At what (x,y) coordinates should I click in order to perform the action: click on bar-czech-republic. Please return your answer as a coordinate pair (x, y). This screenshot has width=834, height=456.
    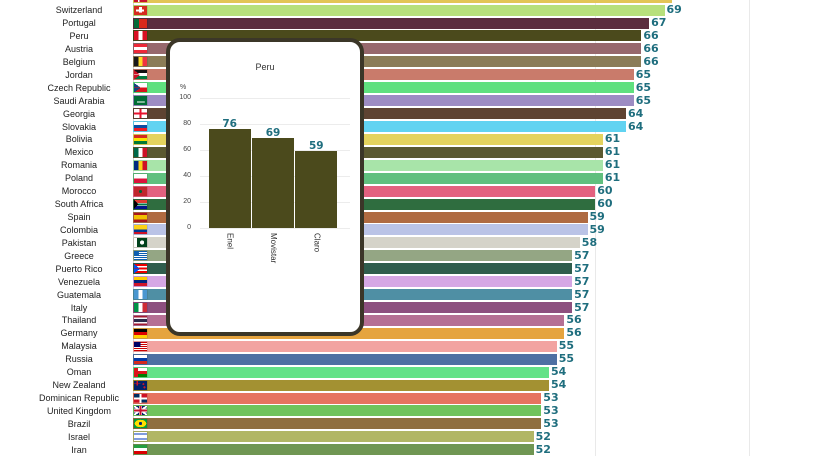
    Looking at the image, I should click on (383, 88).